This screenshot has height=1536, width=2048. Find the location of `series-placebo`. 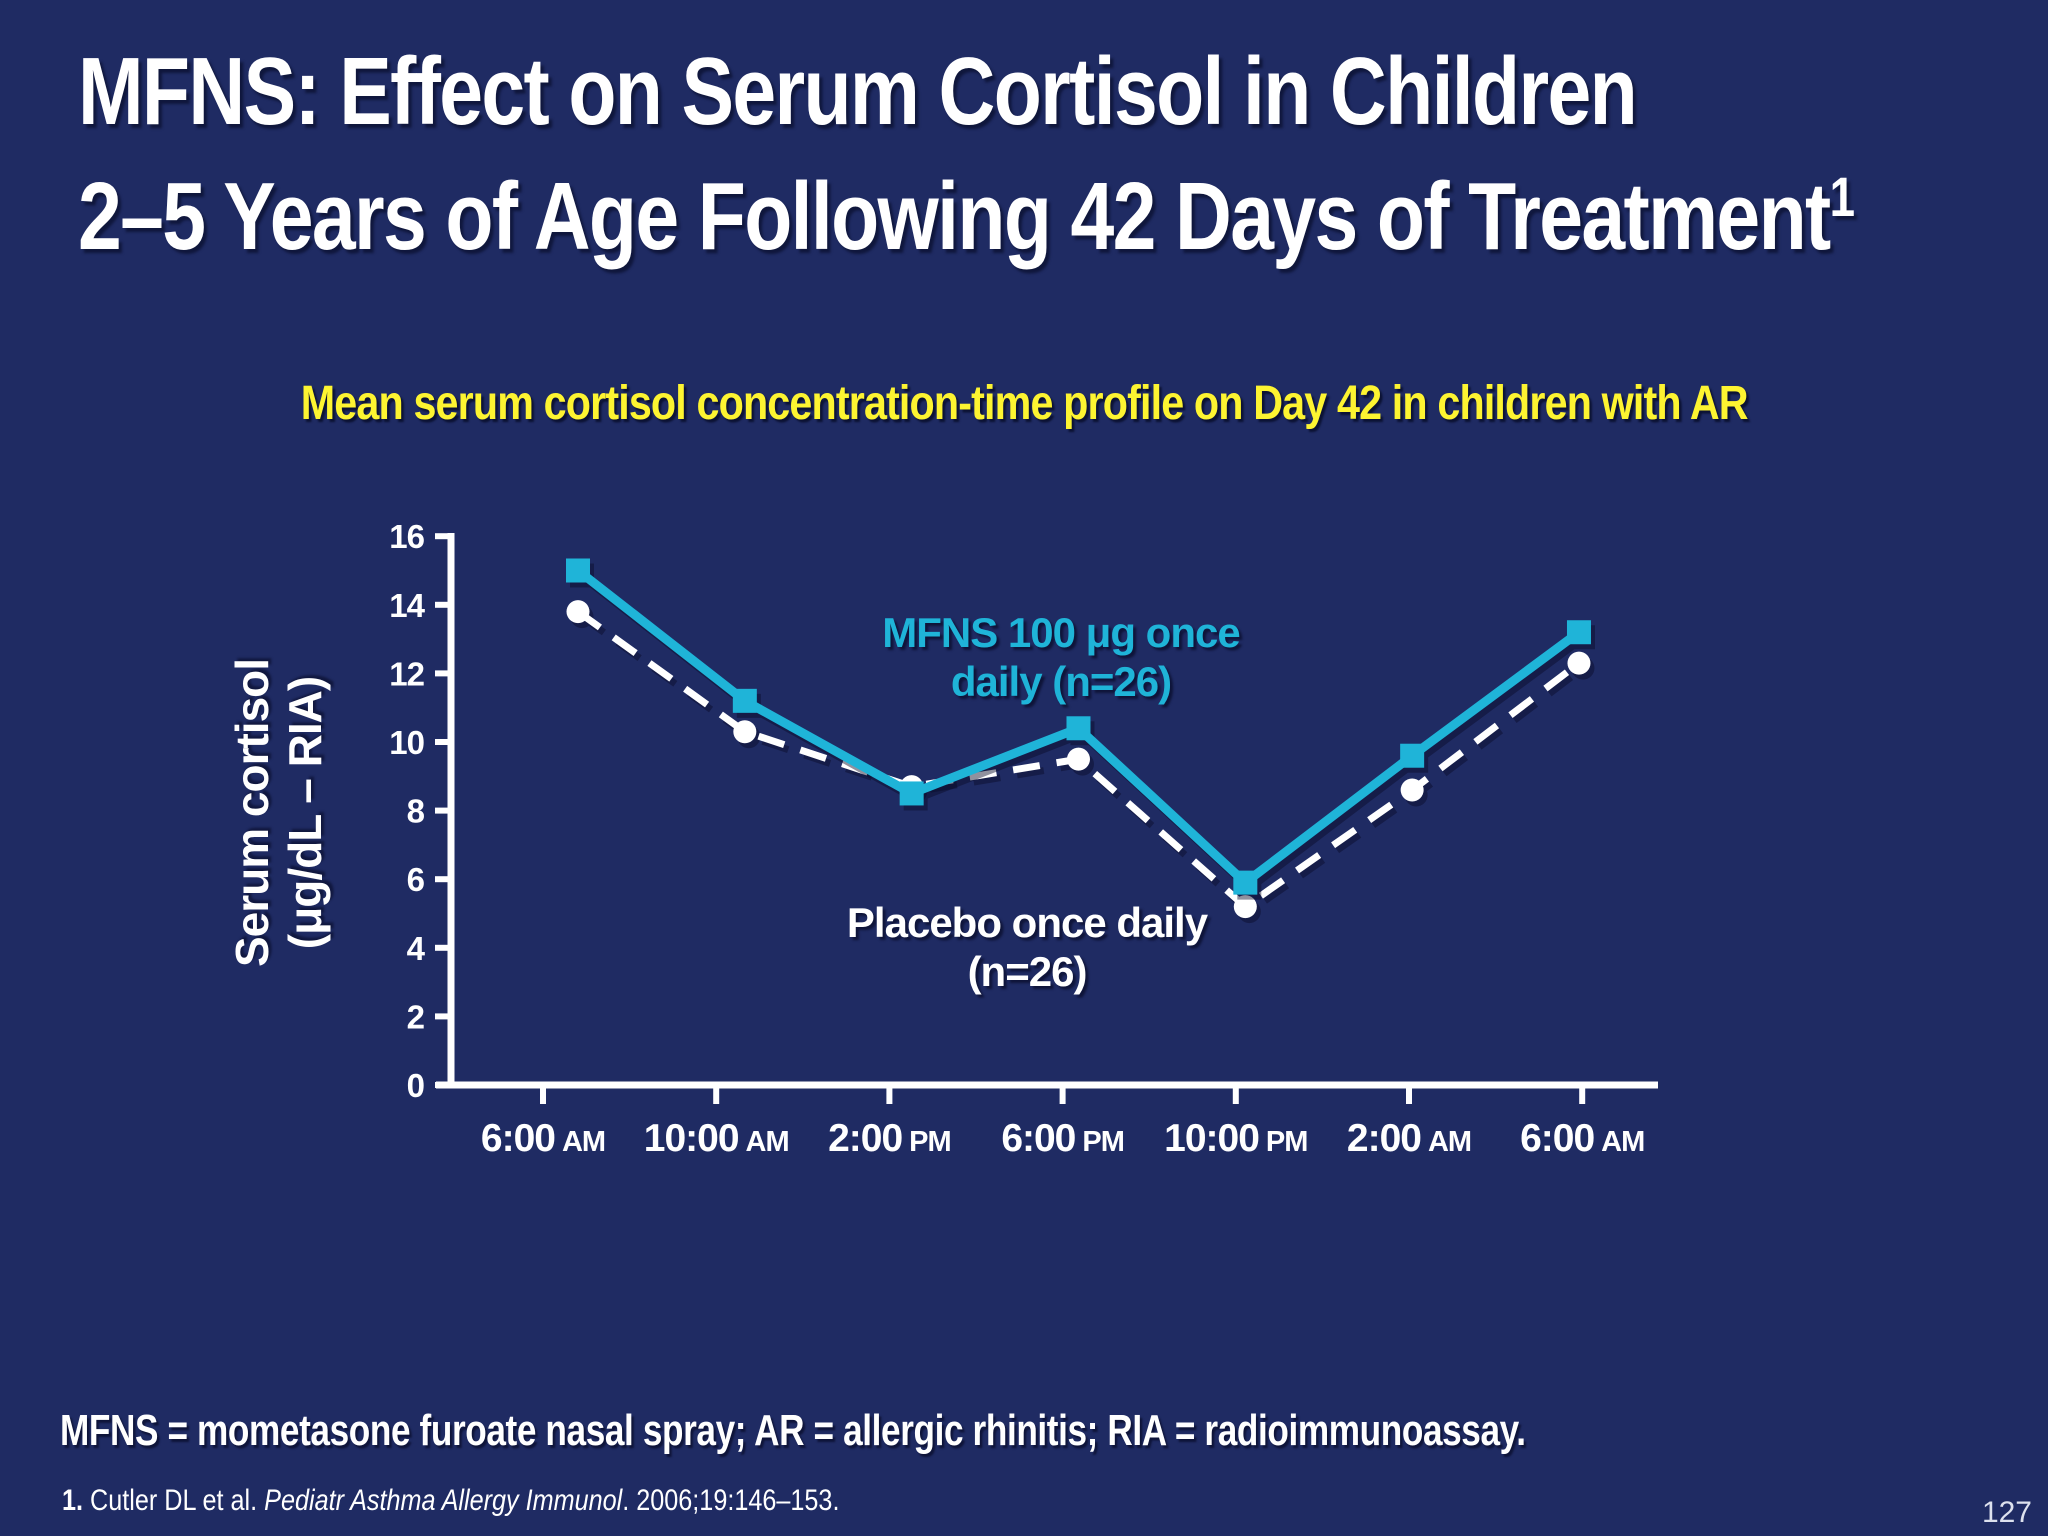

series-placebo is located at coordinates (1078, 759).